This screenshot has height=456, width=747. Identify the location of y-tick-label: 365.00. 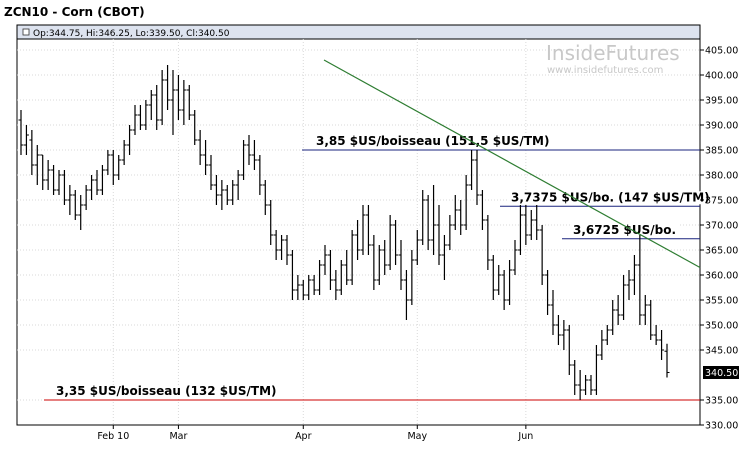
(721, 251).